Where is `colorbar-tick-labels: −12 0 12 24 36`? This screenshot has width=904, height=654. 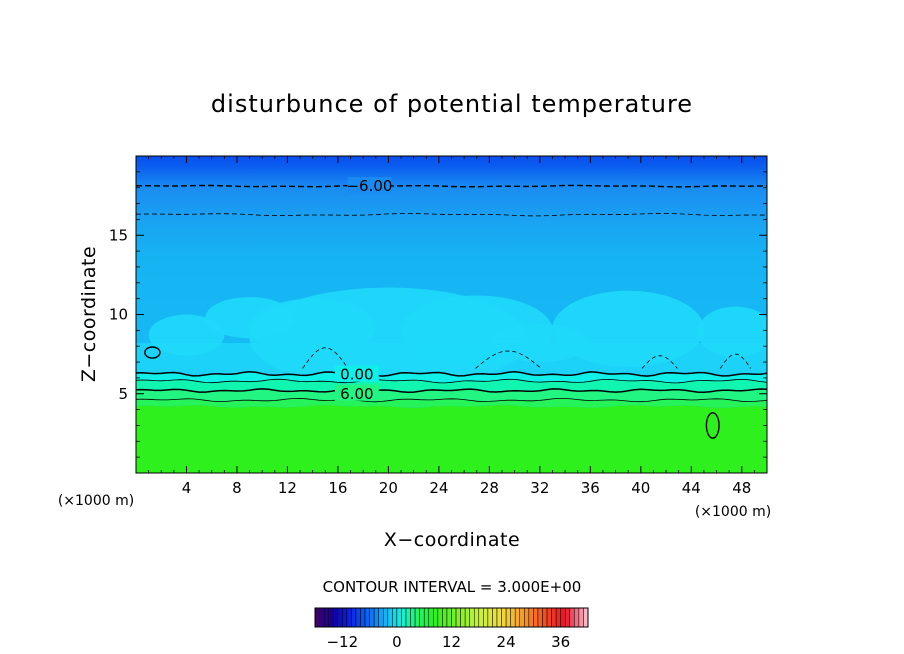
colorbar-tick-labels: −12 0 12 24 36 is located at coordinates (448, 642).